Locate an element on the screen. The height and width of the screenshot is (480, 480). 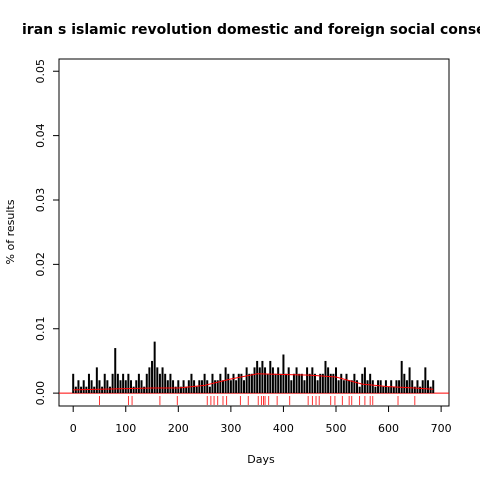
x-tick-label: 100 is located at coordinates (125, 428).